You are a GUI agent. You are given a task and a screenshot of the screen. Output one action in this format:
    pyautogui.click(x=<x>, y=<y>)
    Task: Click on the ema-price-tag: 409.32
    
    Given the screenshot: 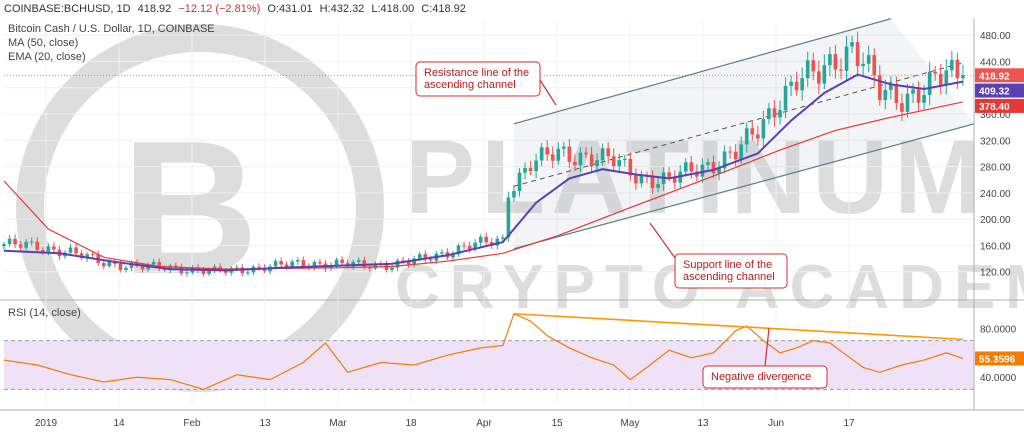 What is the action you would take?
    pyautogui.click(x=994, y=92)
    